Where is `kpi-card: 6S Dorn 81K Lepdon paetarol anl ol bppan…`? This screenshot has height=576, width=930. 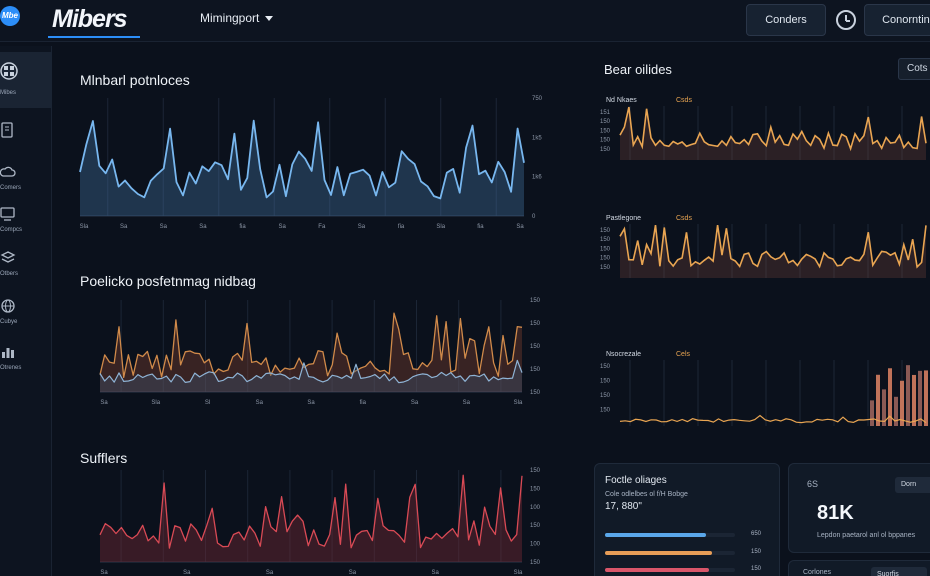 kpi-card: 6S Dorn 81K Lepdon paetarol anl ol bppan… is located at coordinates (859, 508).